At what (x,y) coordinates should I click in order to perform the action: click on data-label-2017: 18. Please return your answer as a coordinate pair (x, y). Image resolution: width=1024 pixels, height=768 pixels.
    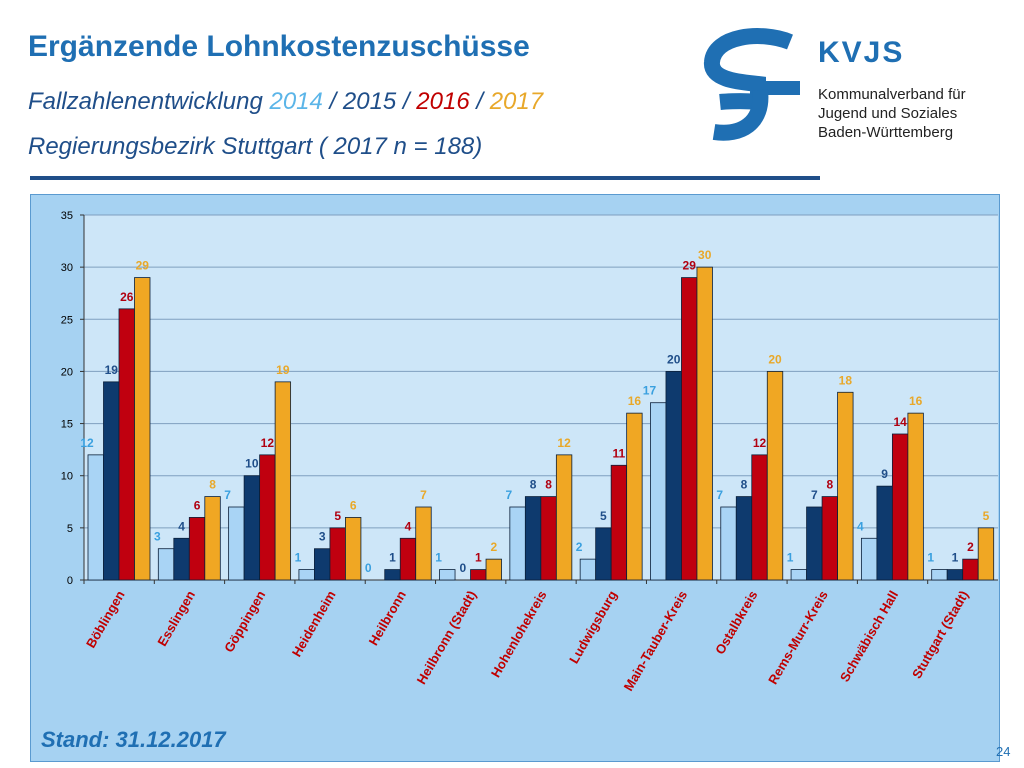
    Looking at the image, I should click on (846, 380).